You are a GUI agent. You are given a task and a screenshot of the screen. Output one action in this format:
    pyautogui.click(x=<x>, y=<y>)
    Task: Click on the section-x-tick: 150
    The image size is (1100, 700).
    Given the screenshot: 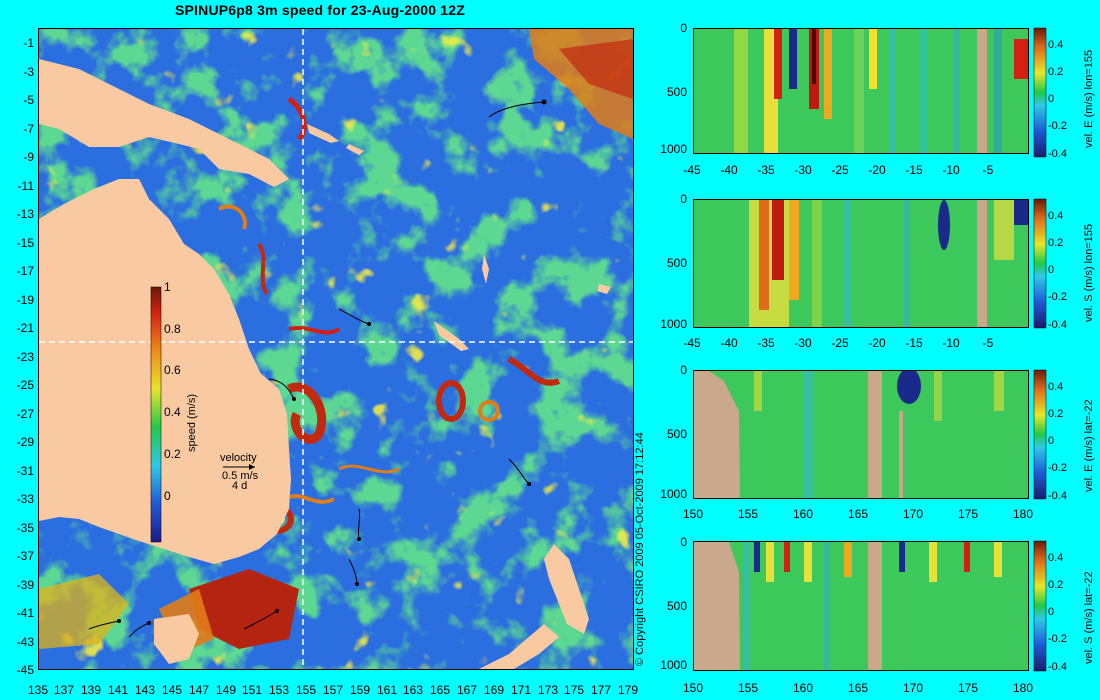 What is the action you would take?
    pyautogui.click(x=693, y=514)
    